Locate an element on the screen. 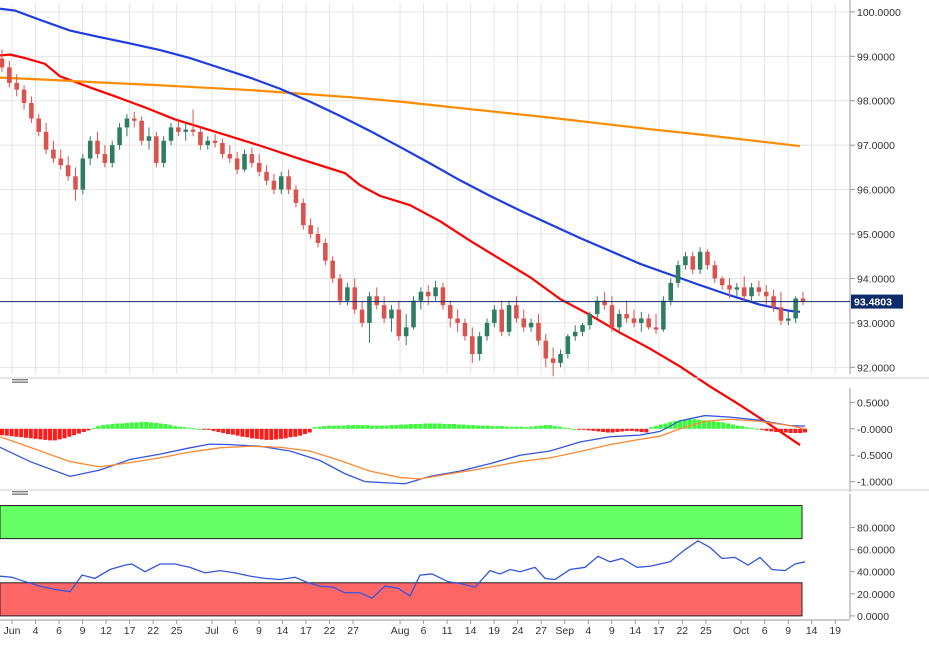  rsi-tick-label: 20.0000 is located at coordinates (876, 595).